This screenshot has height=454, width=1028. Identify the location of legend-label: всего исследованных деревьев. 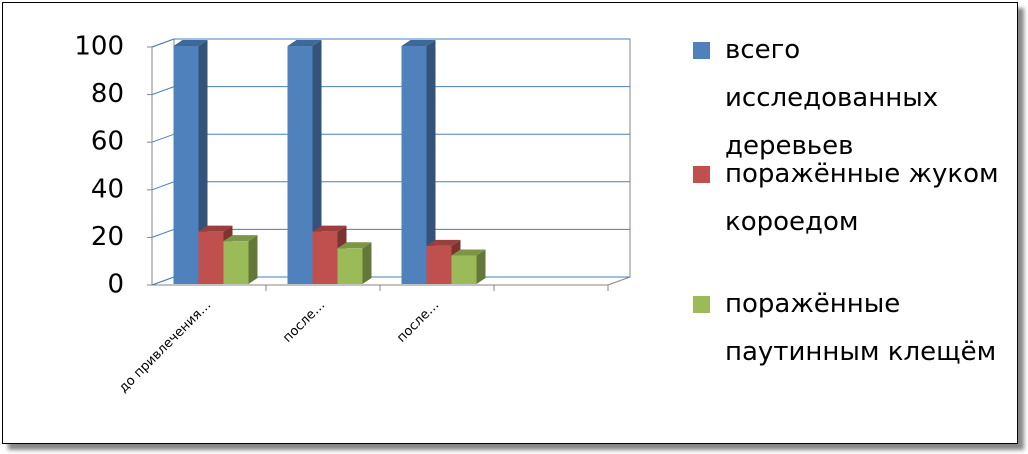
(832, 98).